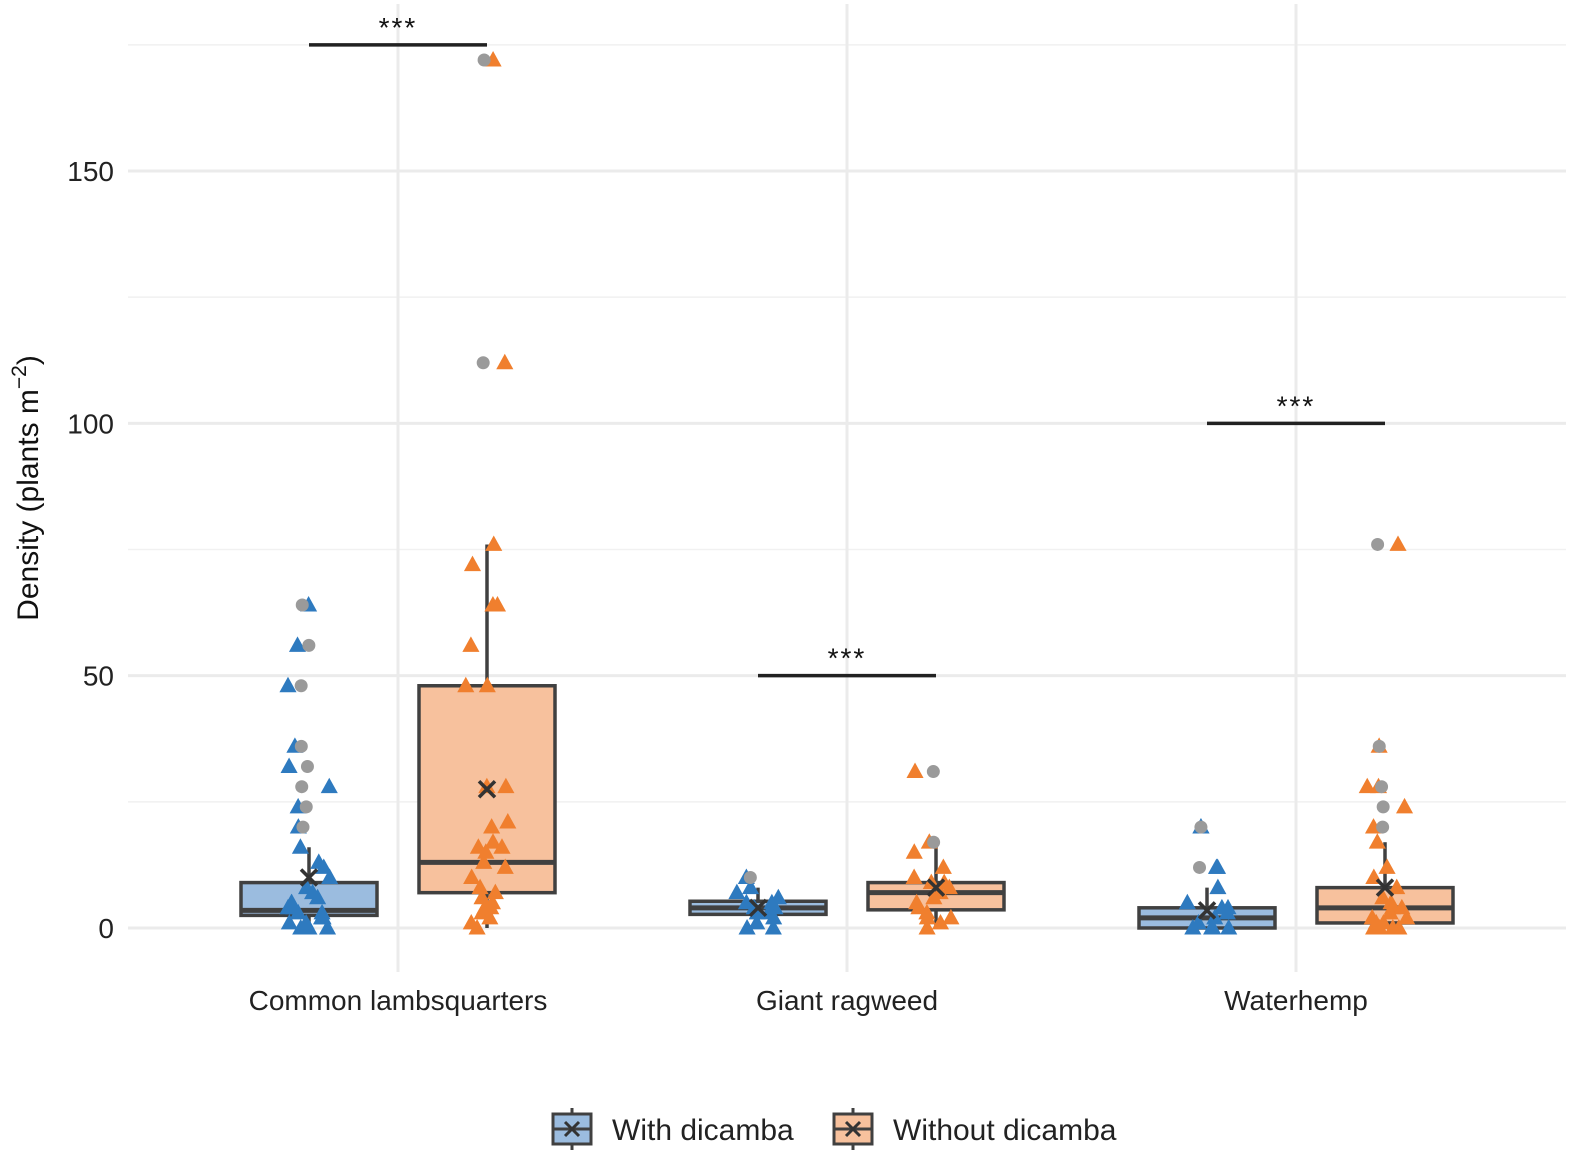 The image size is (1574, 1154). I want to click on y-tick-label: 150, so click(90, 171).